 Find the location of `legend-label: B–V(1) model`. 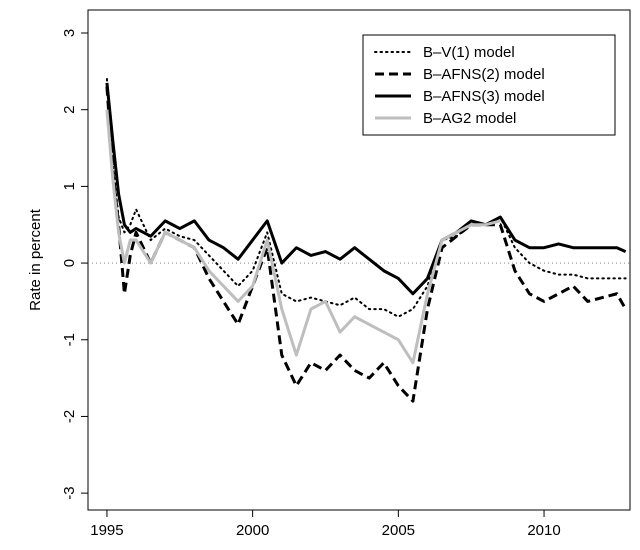

legend-label: B–V(1) model is located at coordinates (469, 52).